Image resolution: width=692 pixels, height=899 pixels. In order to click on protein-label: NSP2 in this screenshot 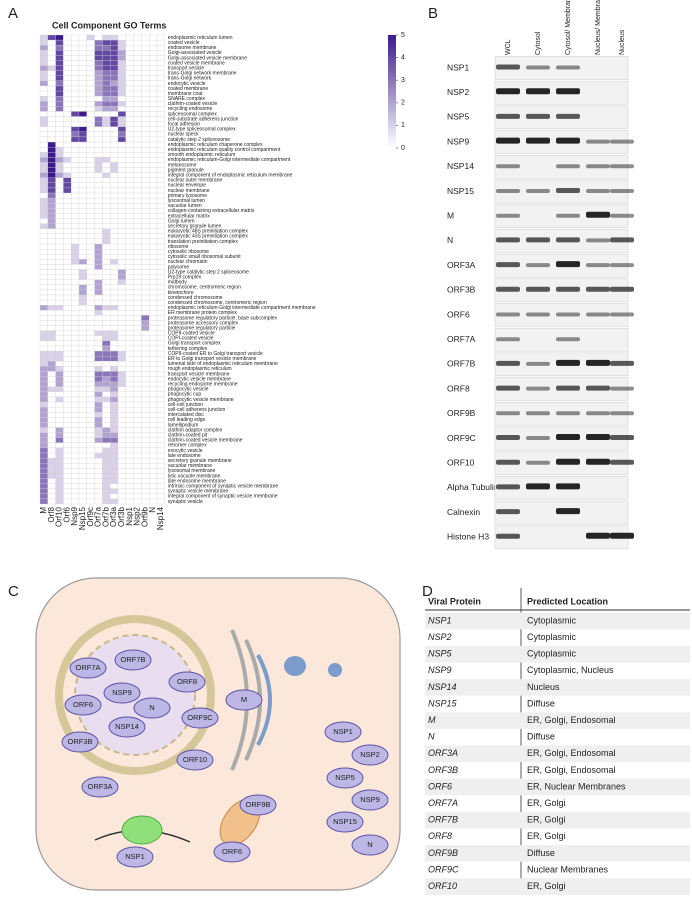, I will do `click(370, 754)`.